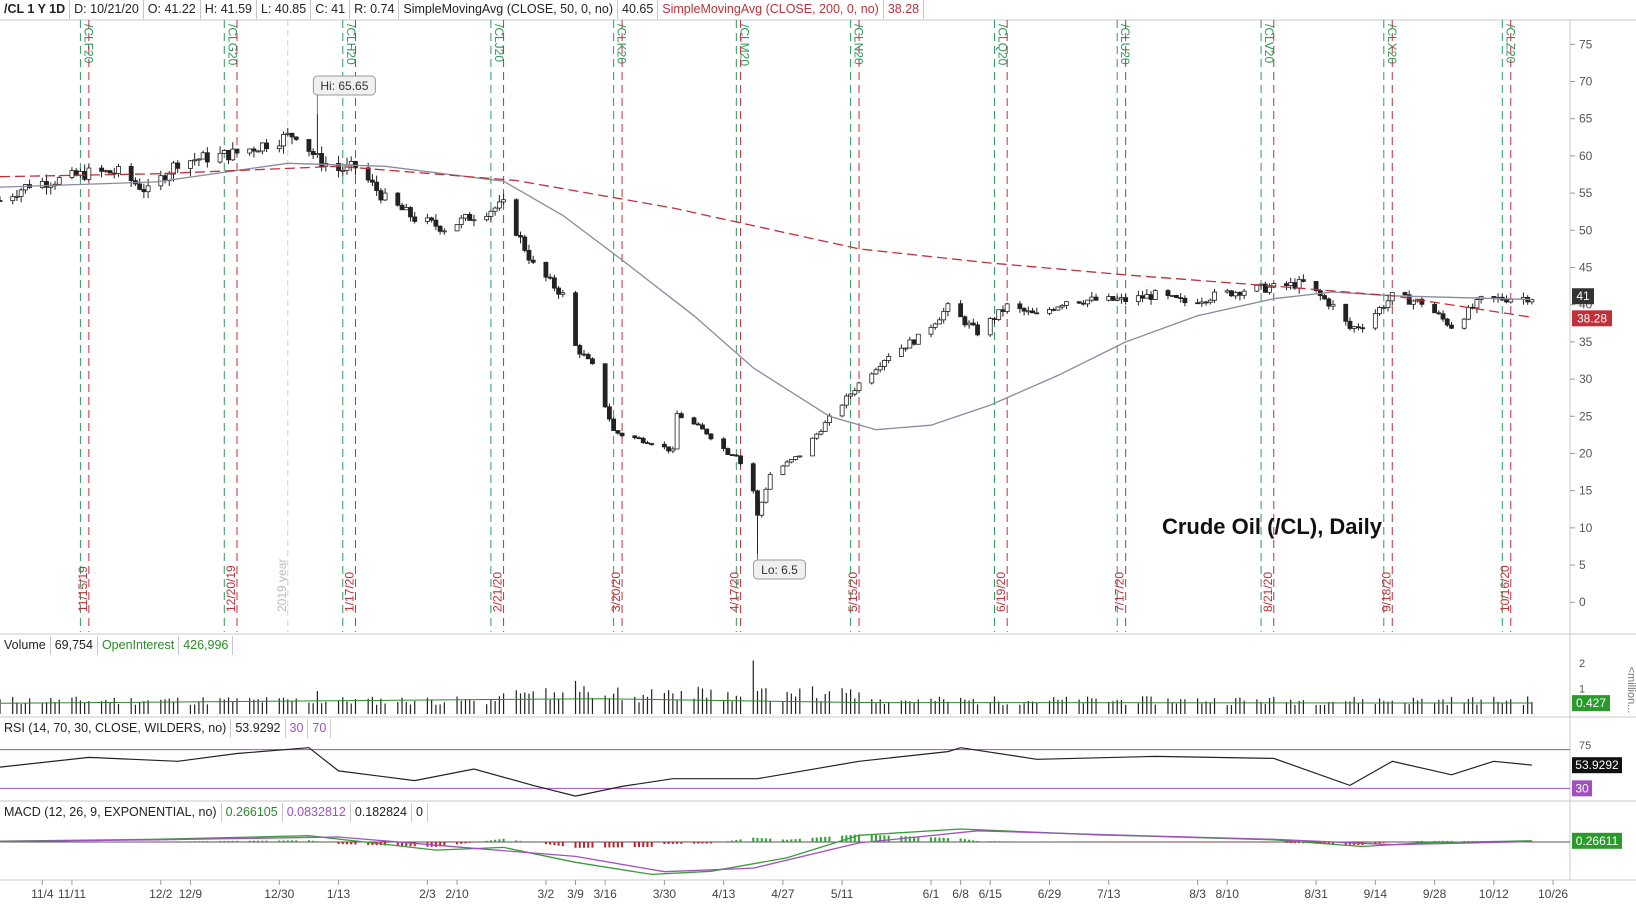 This screenshot has height=905, width=1636. What do you see at coordinates (232, 45) in the screenshot?
I see `contract-roll-label: /CLG20` at bounding box center [232, 45].